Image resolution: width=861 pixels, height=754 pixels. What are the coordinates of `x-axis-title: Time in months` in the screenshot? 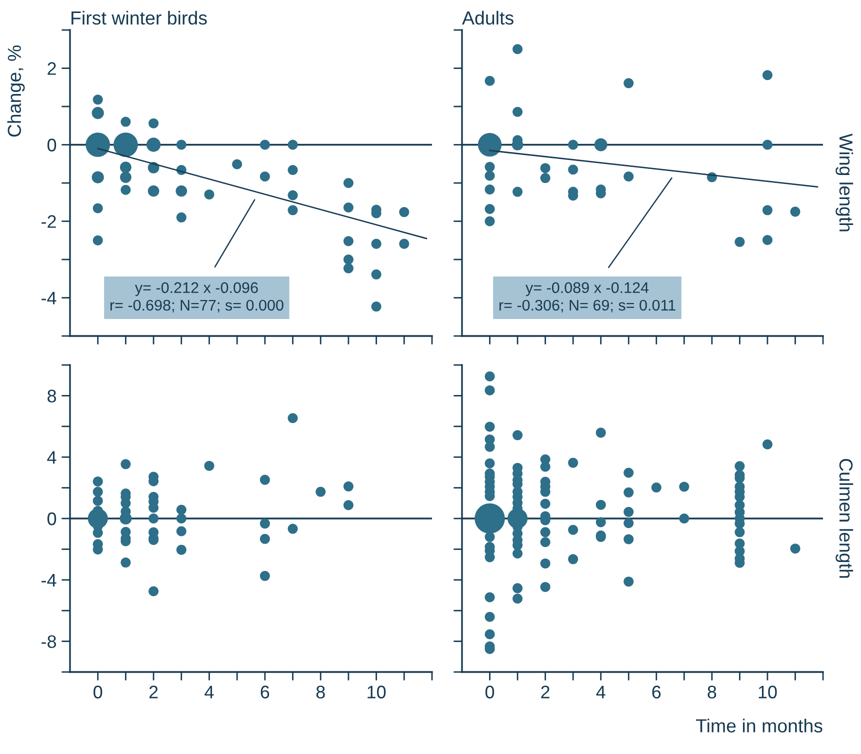 It's located at (759, 725).